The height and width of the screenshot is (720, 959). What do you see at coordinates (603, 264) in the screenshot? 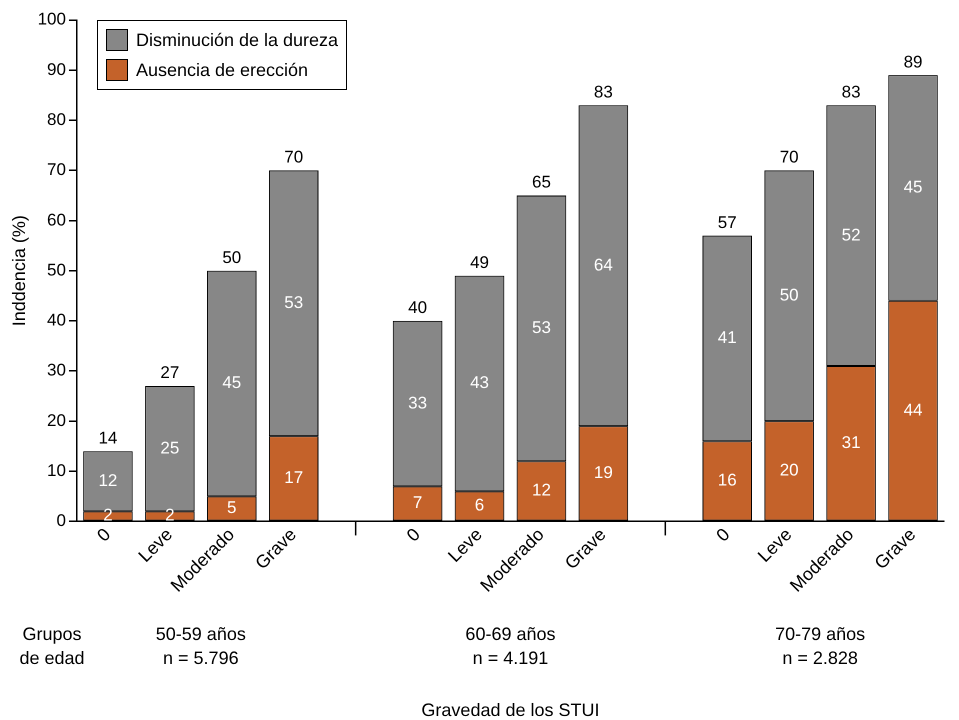
I see `data-label: 64` at bounding box center [603, 264].